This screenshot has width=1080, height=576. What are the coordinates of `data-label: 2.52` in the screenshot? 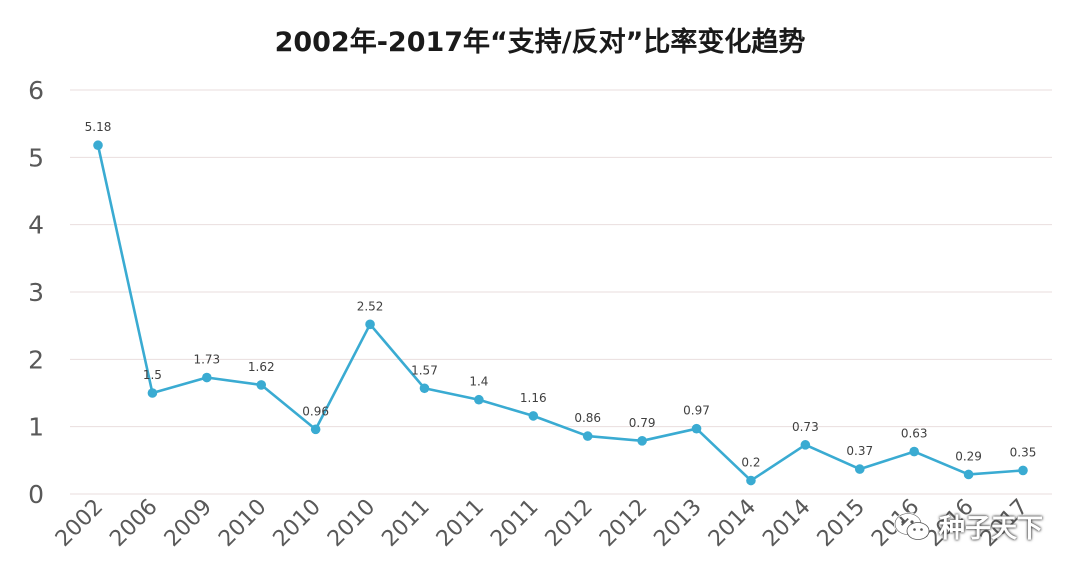 It's located at (370, 306).